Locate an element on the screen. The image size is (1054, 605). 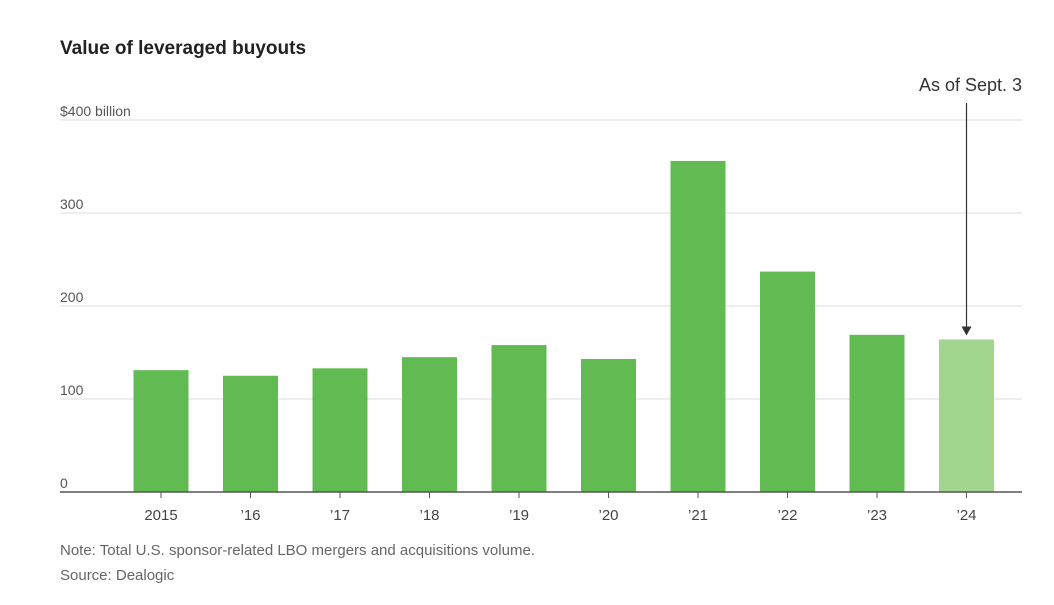
y-tick-label: $400 billion is located at coordinates (95, 111).